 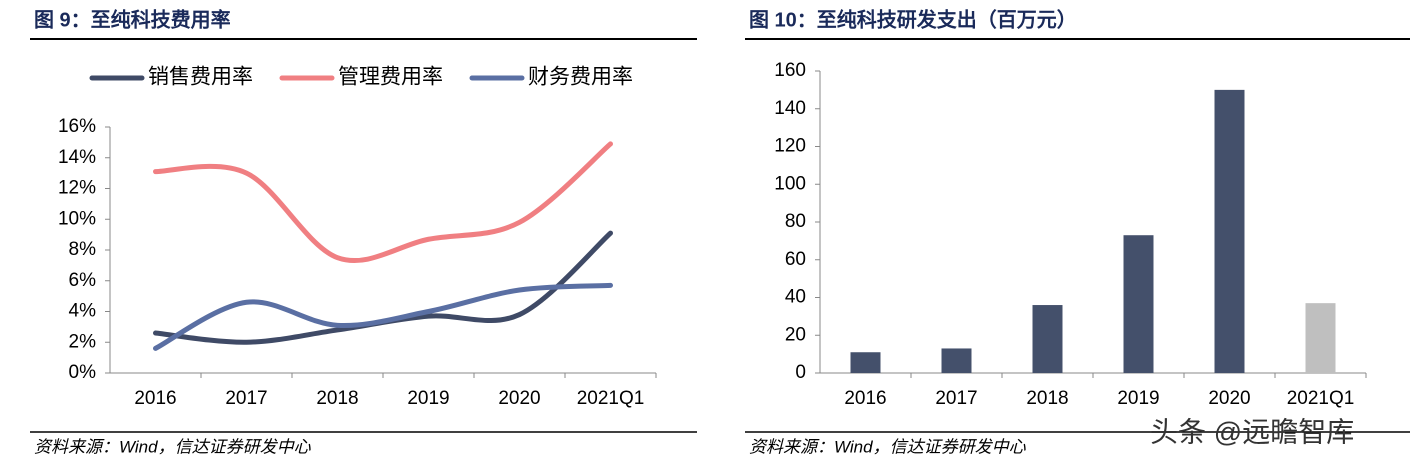 What do you see at coordinates (1252, 431) in the screenshot?
I see `watermark: 头条 @远瞻智库` at bounding box center [1252, 431].